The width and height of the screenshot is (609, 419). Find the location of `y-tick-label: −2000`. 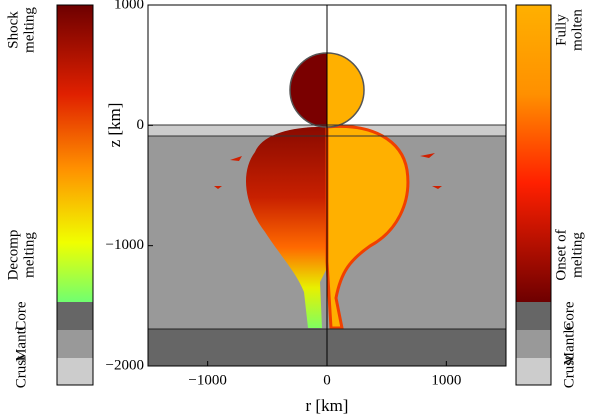

y-tick-label: −2000 is located at coordinates (125, 365).